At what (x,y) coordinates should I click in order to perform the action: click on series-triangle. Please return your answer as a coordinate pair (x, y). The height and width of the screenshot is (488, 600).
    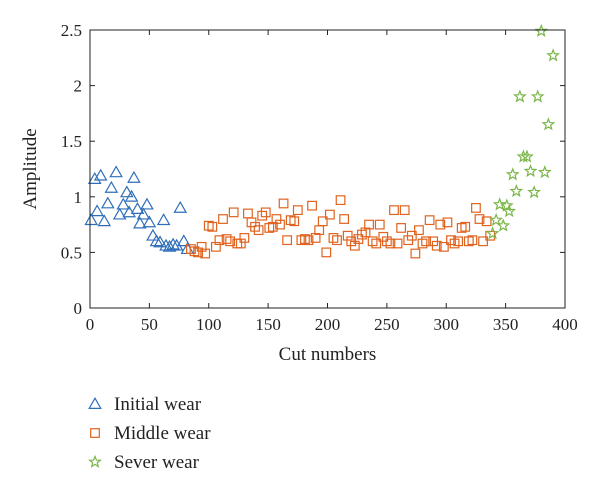
    Looking at the image, I should click on (139, 210).